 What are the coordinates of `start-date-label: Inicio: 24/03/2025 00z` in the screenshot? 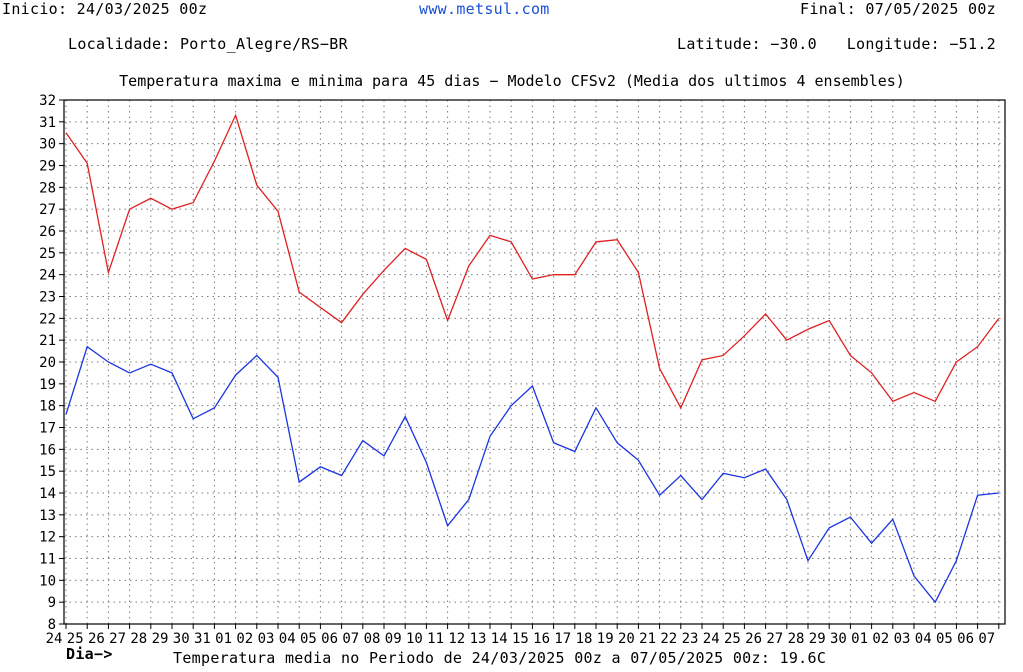 It's located at (105, 9).